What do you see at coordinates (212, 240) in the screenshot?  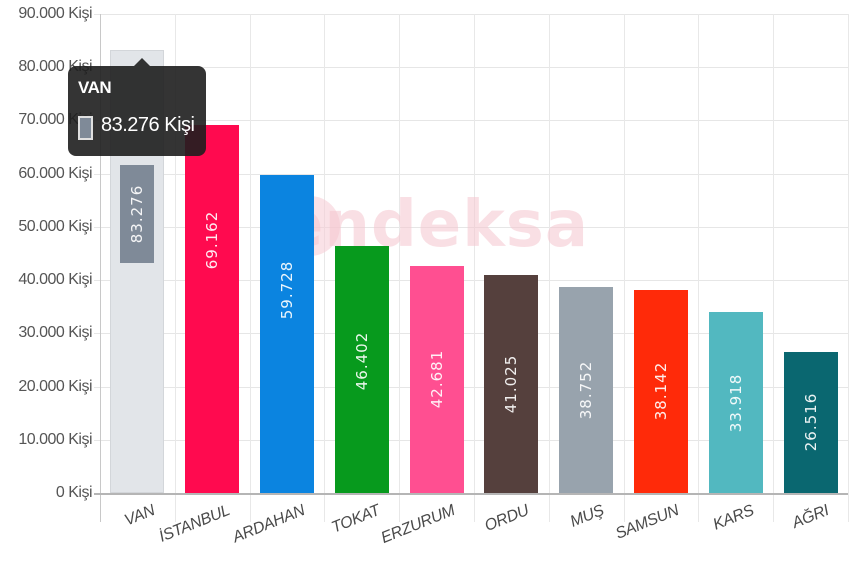 I see `bar-value-label: 69.162` at bounding box center [212, 240].